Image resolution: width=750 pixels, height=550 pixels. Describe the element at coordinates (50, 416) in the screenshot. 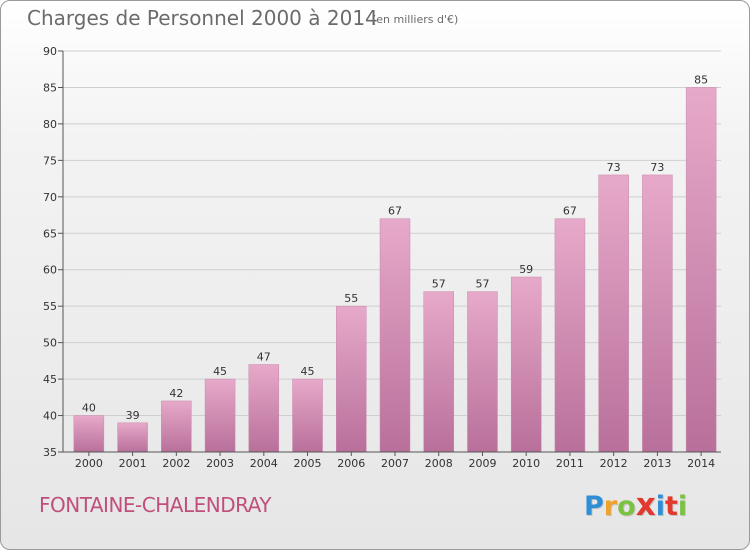

I see `y-tick-label: 40` at that location.